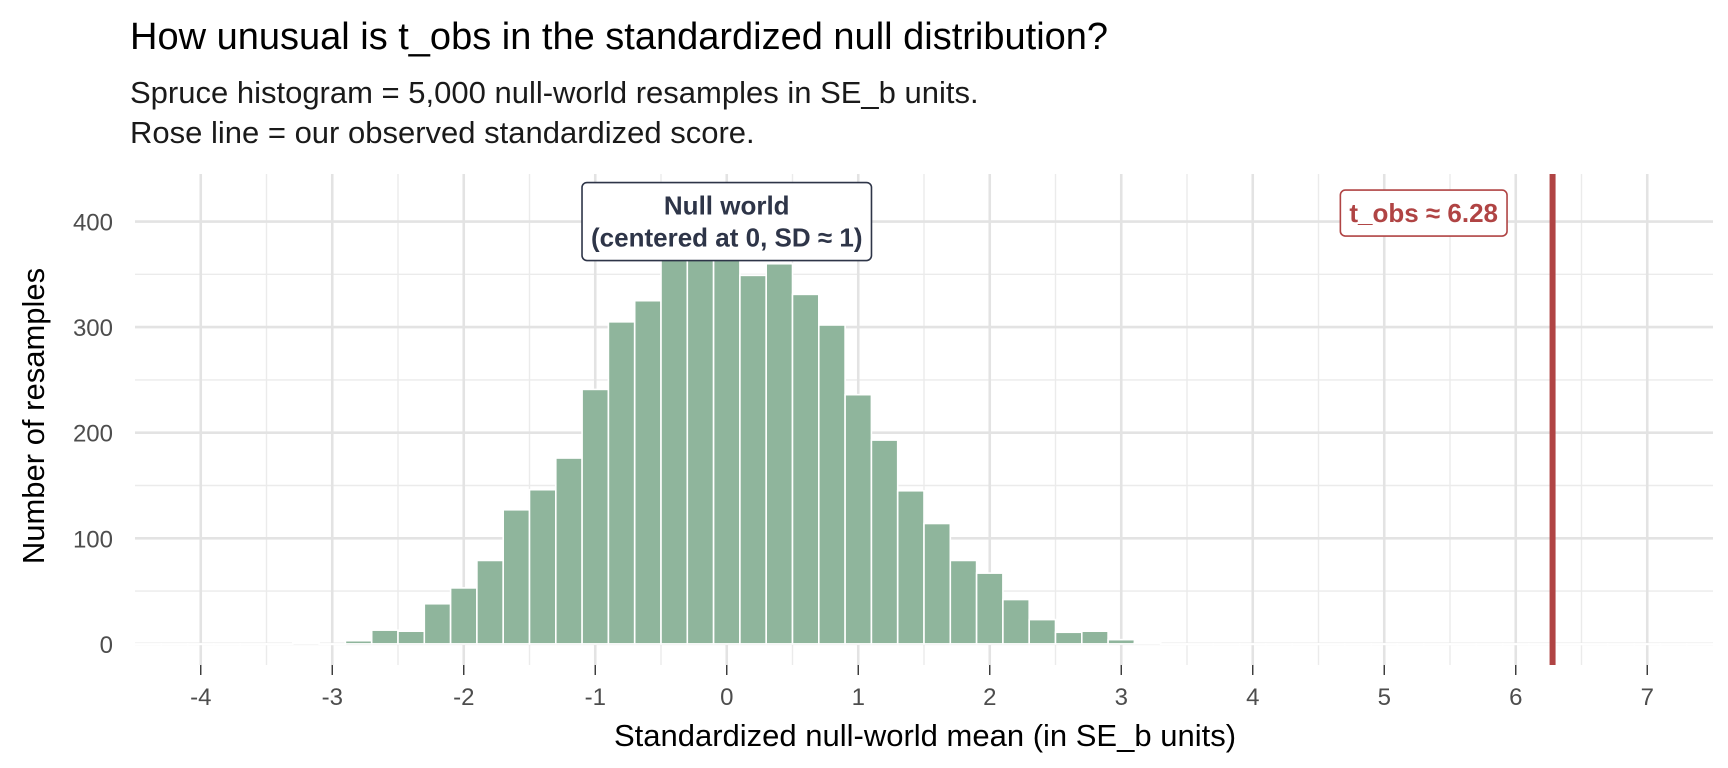 The height and width of the screenshot is (768, 1728). I want to click on x-tick-label: 3, so click(1121, 697).